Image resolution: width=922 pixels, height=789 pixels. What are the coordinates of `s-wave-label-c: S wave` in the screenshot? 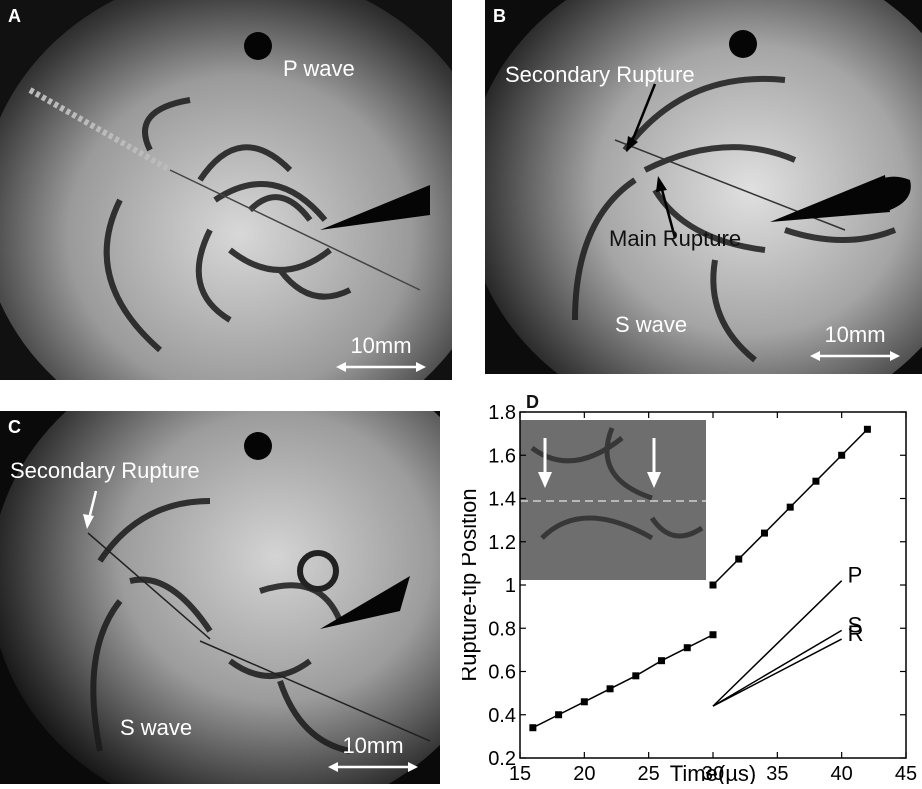 It's located at (156, 727).